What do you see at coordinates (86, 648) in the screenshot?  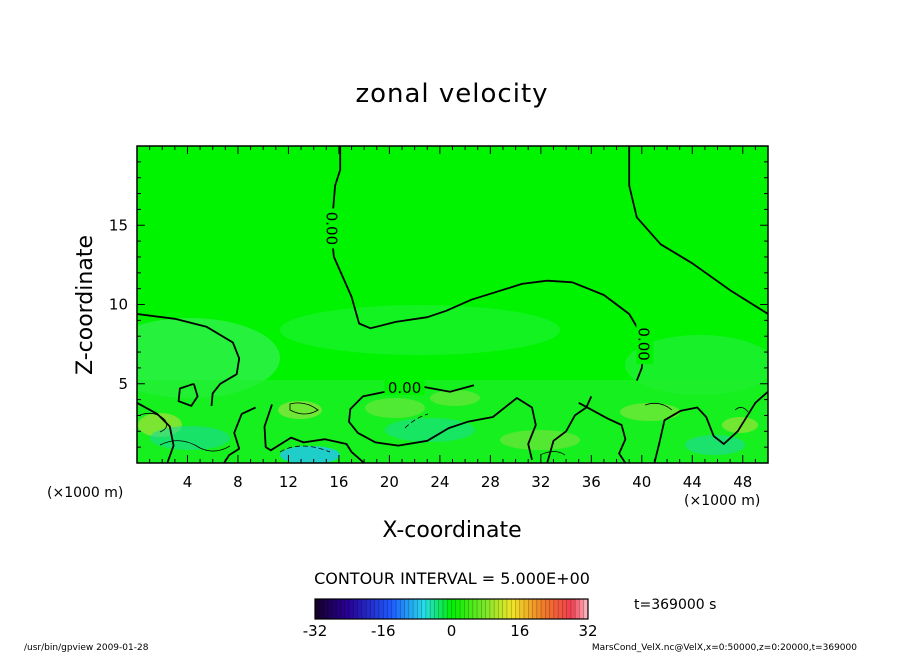 I see `footer-left: /usr/bin/gpview 2009-01-28` at bounding box center [86, 648].